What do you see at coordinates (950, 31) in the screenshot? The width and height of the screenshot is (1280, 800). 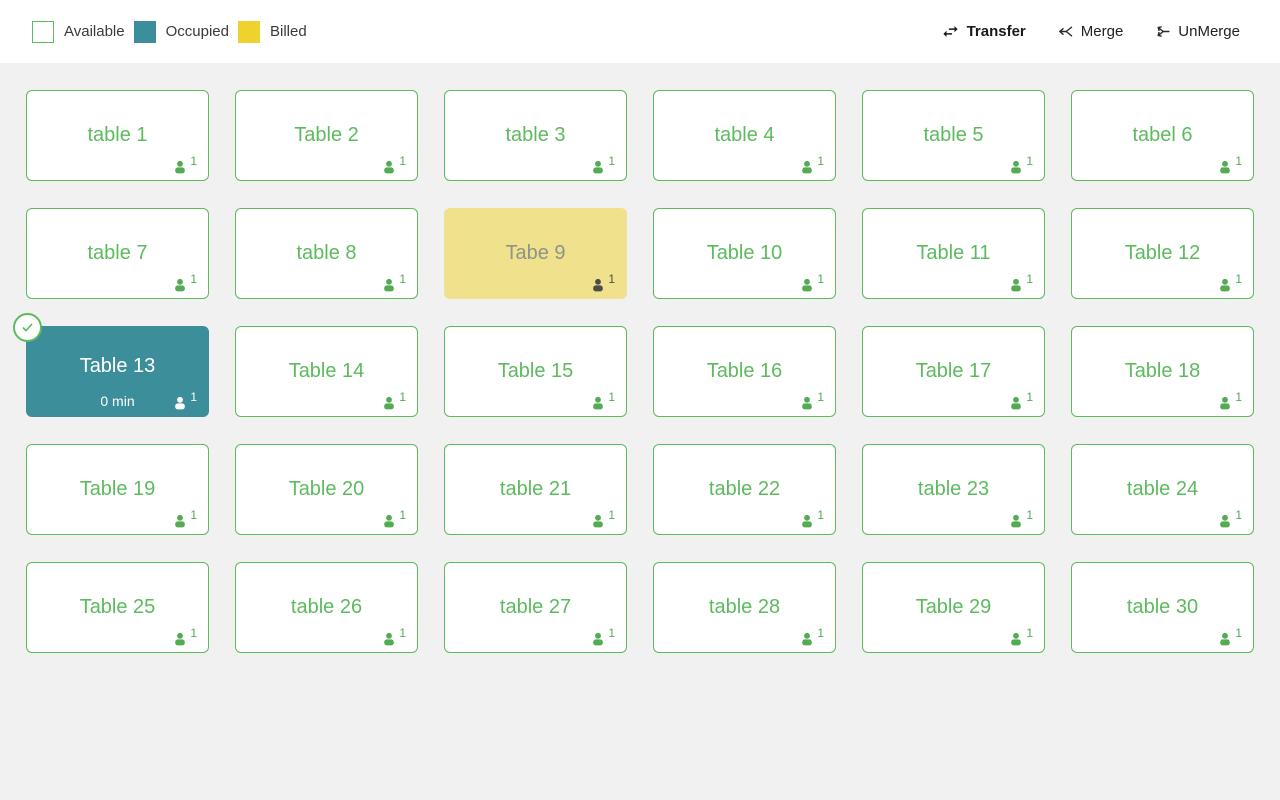 I see `transfer-icon` at bounding box center [950, 31].